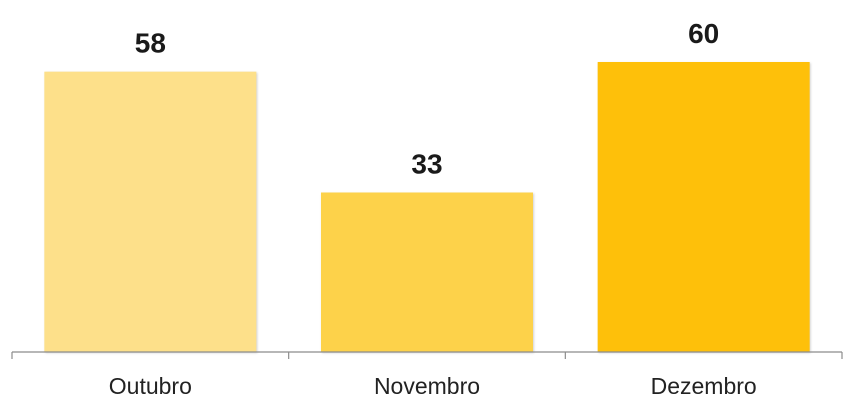 The height and width of the screenshot is (401, 854). I want to click on data-label-dezembro: 60, so click(703, 33).